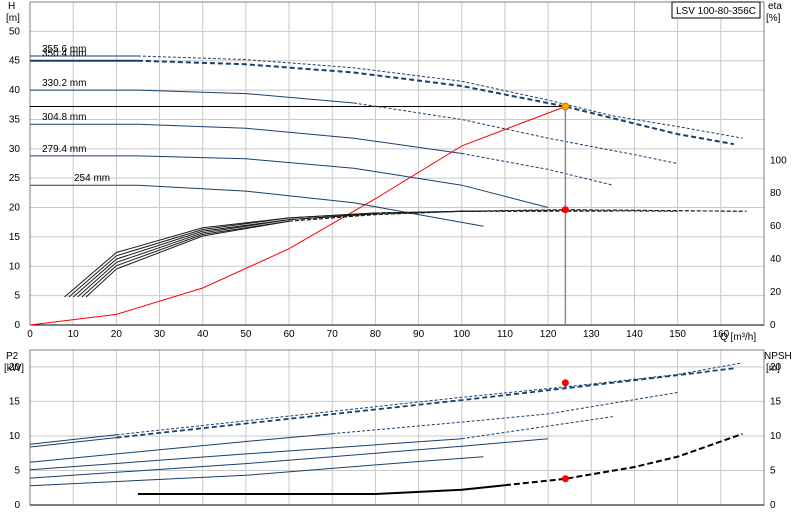 The height and width of the screenshot is (520, 800). I want to click on power-curve-0-solid, so click(73, 439).